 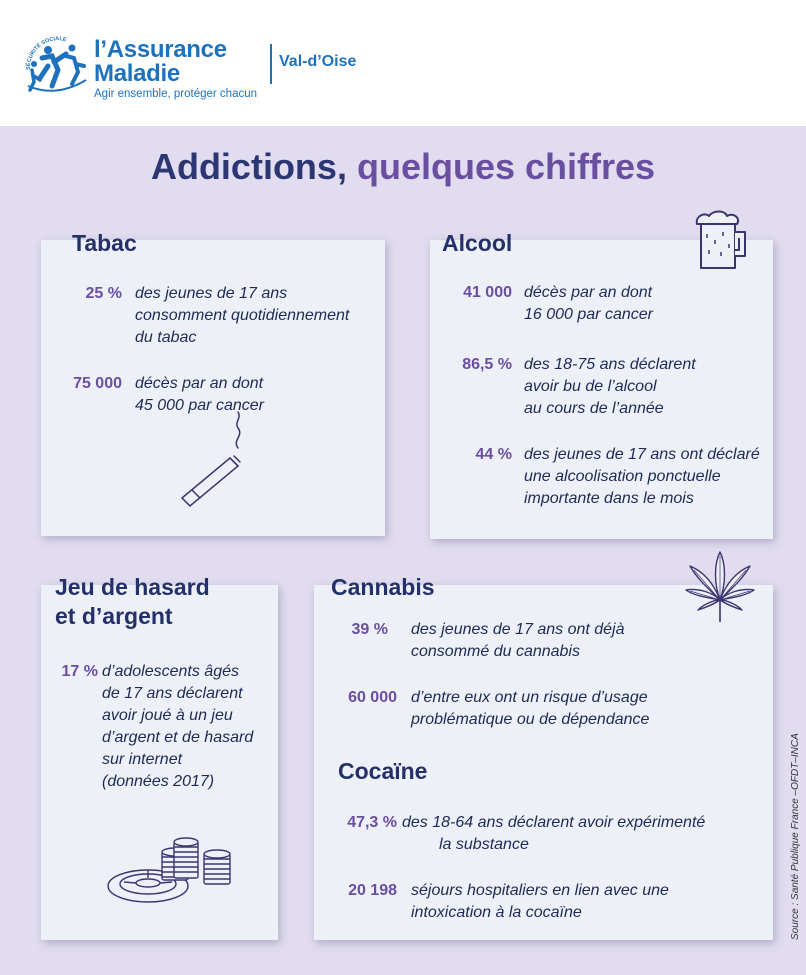 I want to click on card-alcool, so click(x=601, y=389).